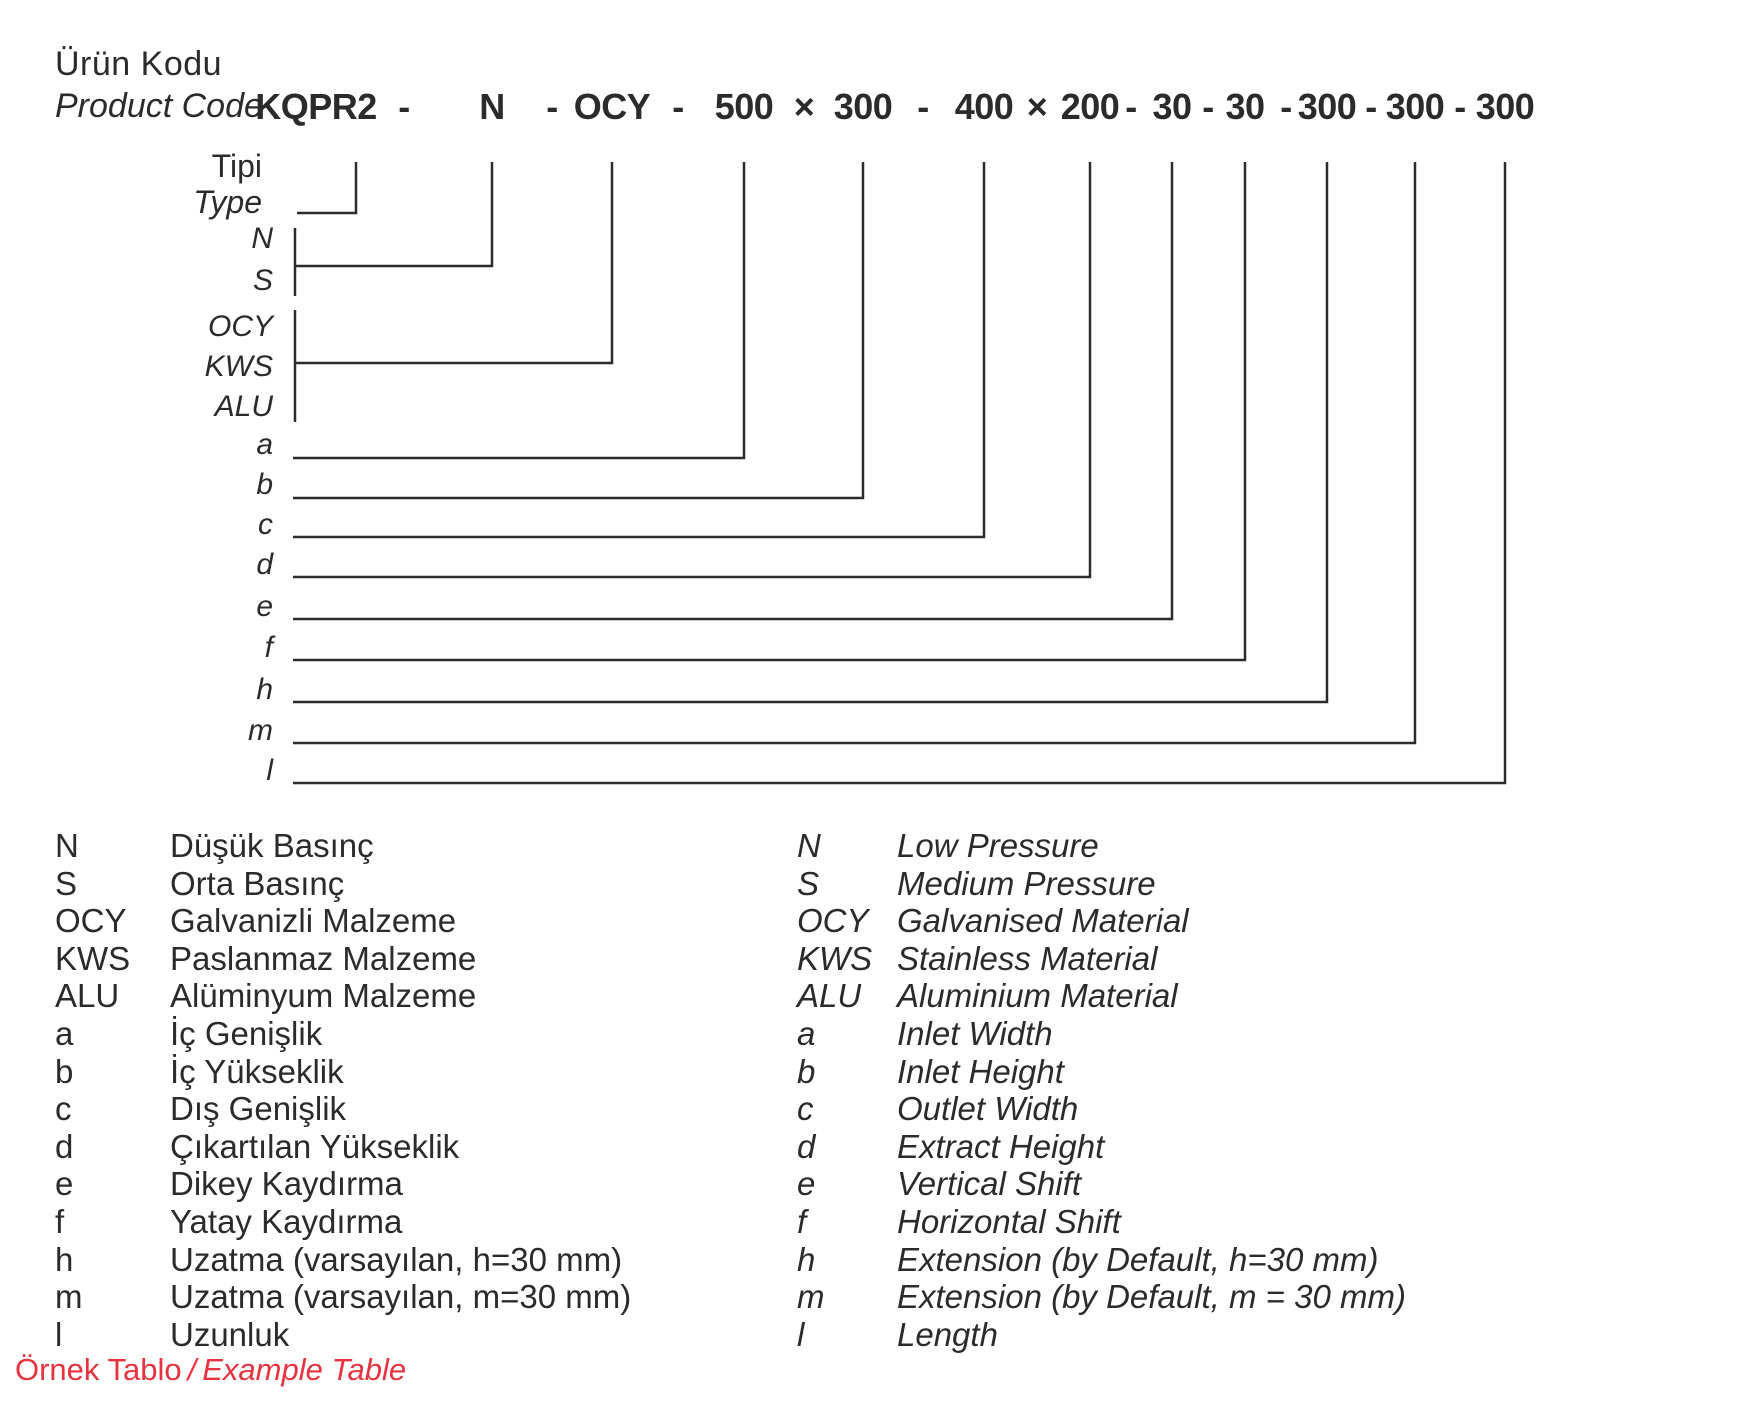  What do you see at coordinates (808, 883) in the screenshot?
I see `legend-code: S` at bounding box center [808, 883].